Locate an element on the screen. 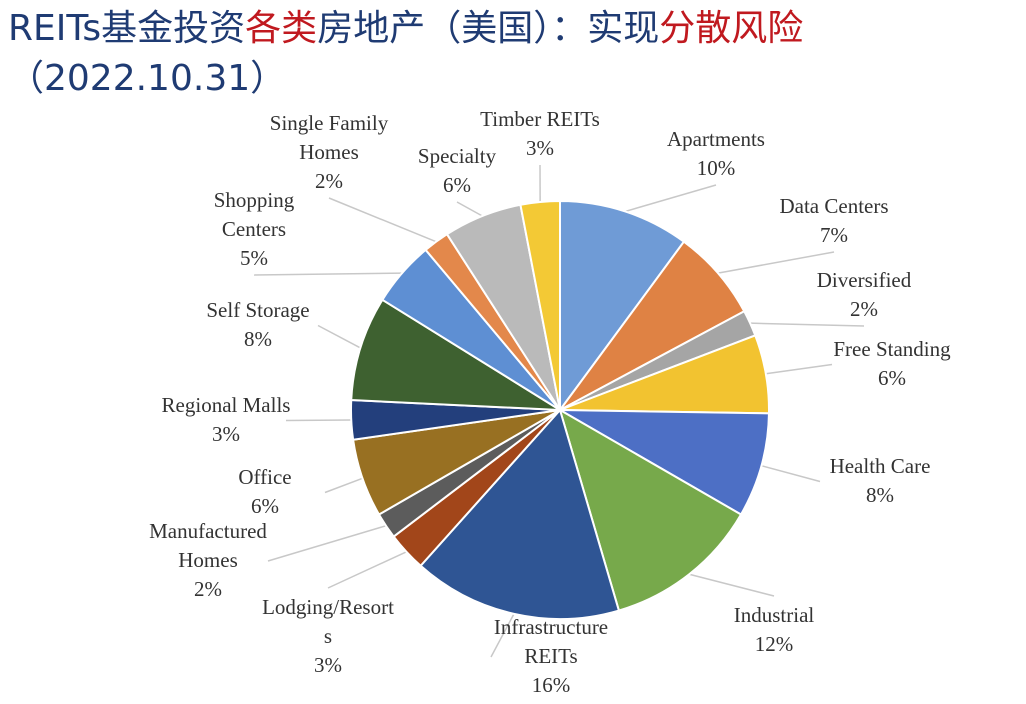 The image size is (1026, 704). slice-label: Infrastructure REITs 16% is located at coordinates (551, 656).